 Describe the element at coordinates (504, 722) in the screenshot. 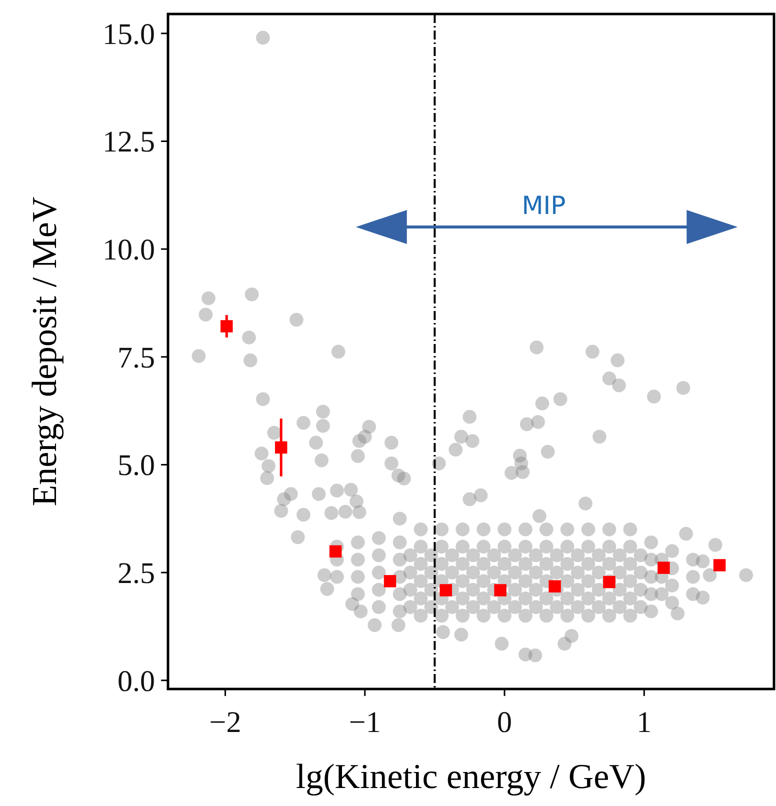

I see `x-tick-label: 0` at that location.